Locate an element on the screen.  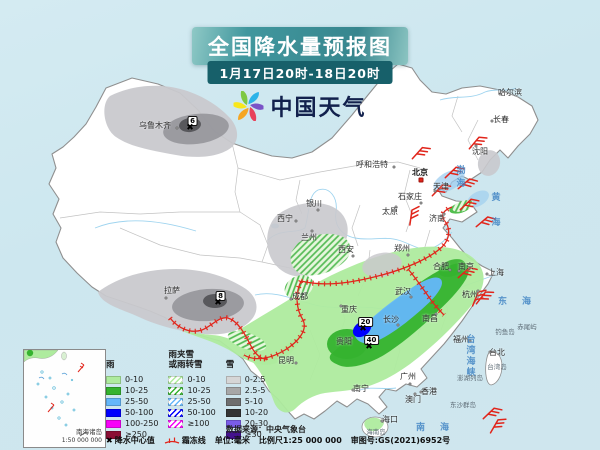
inset-scale: 1:50 000 000 is located at coordinates (81, 440).